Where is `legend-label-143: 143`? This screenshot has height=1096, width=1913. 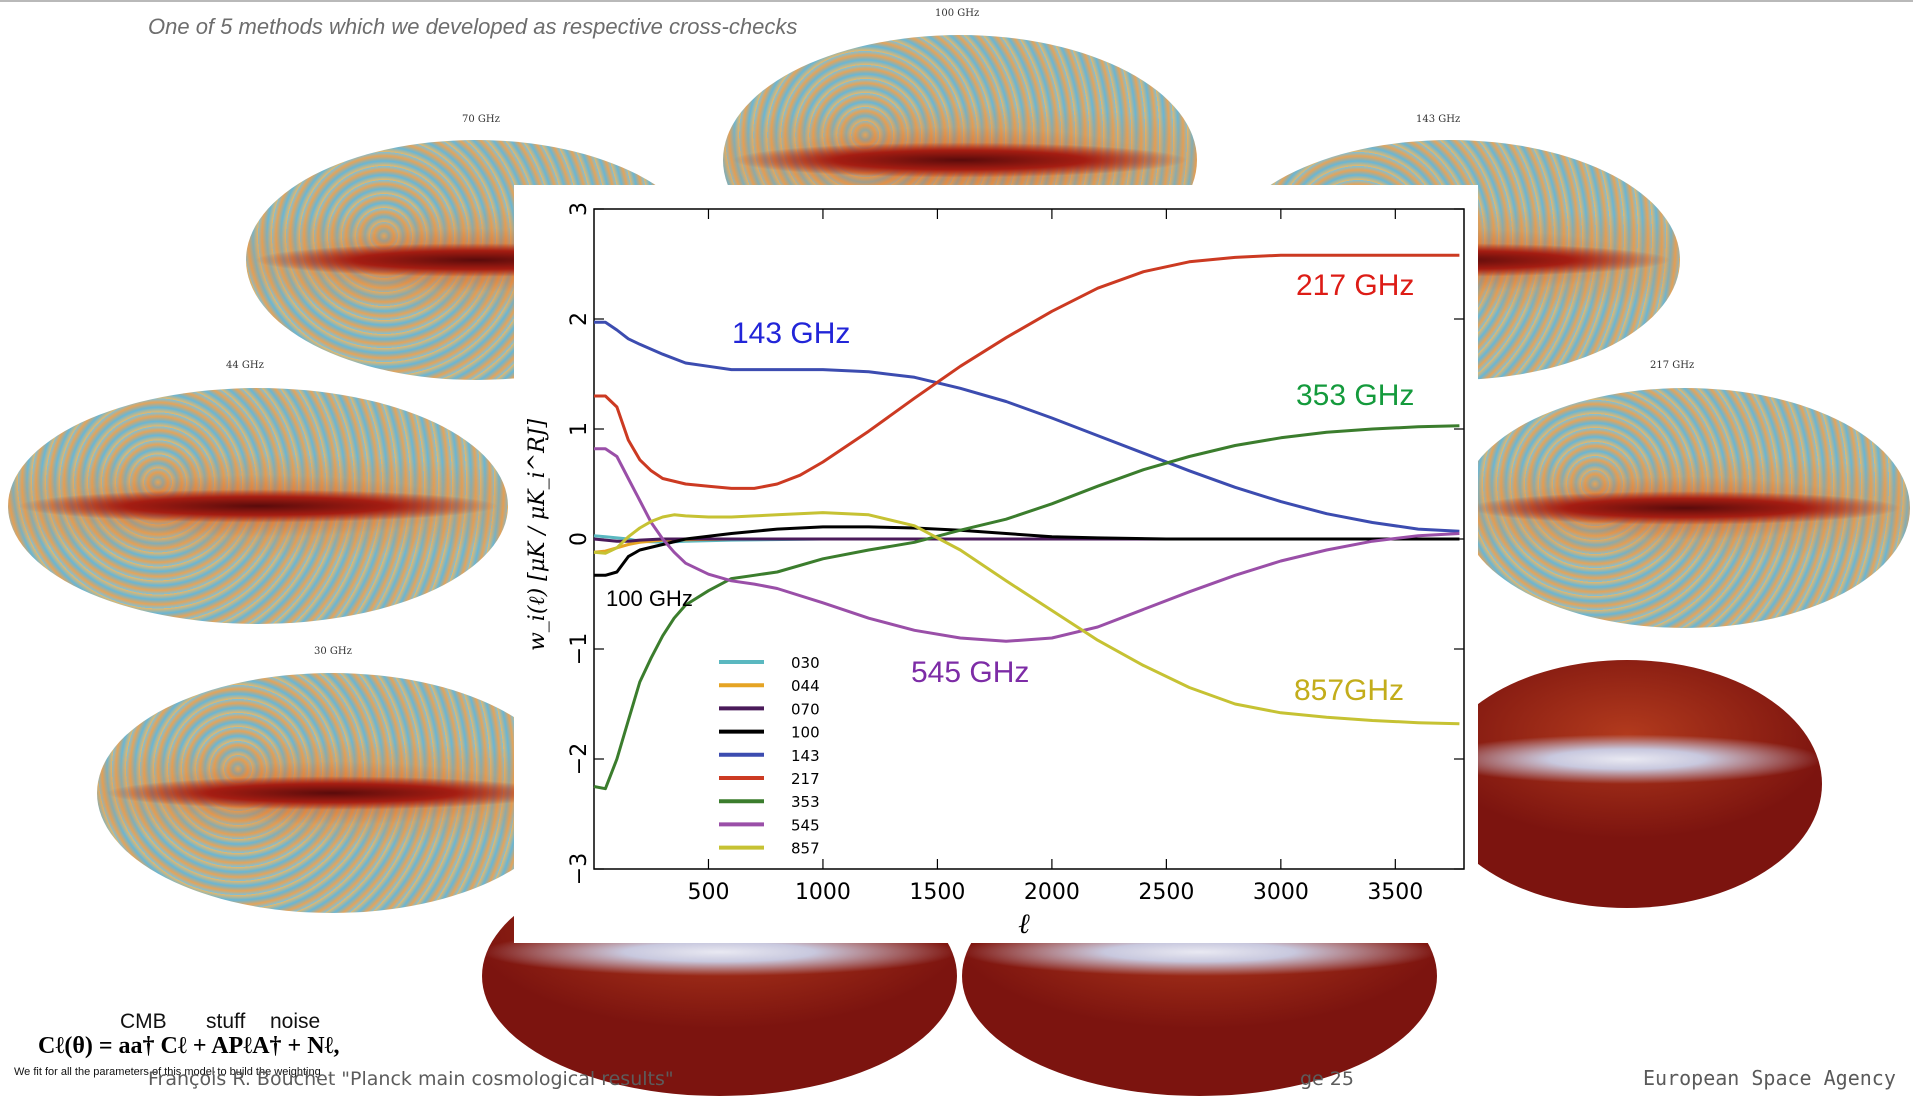 legend-label-143: 143 is located at coordinates (805, 756).